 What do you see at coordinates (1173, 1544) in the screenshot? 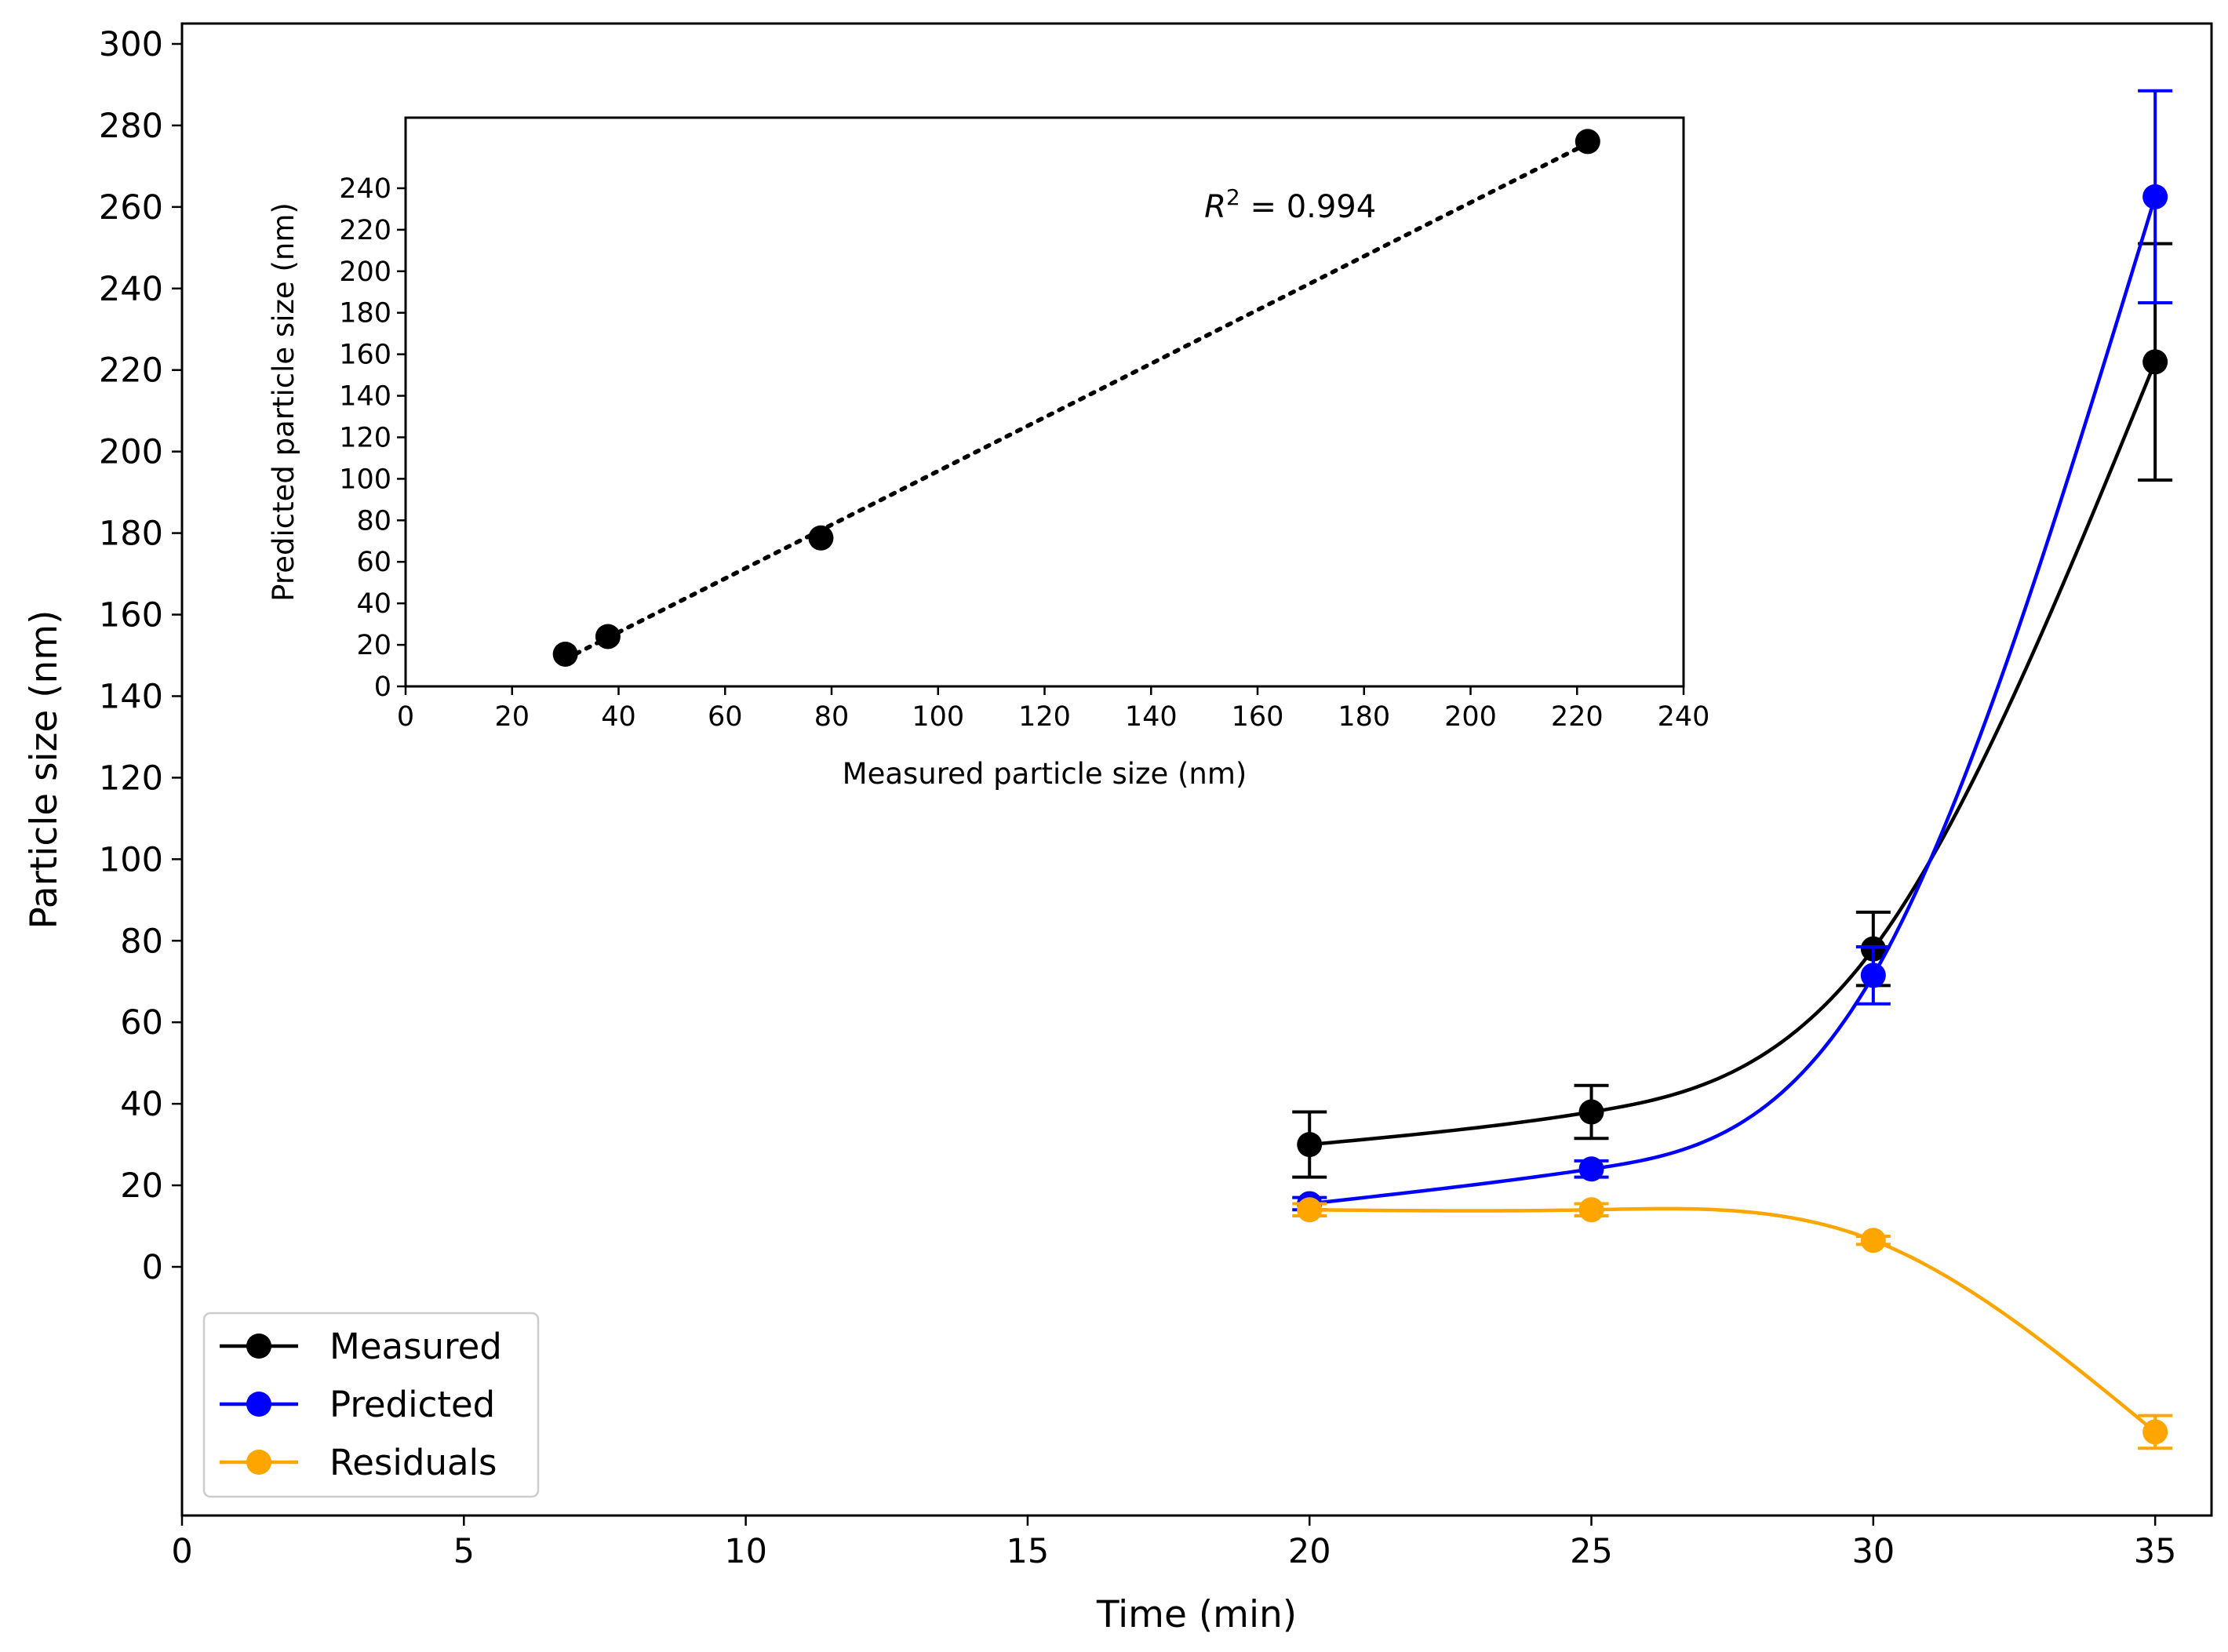
I see `main-x-ticks: 0 5 10 15 20 25 30 35` at bounding box center [1173, 1544].